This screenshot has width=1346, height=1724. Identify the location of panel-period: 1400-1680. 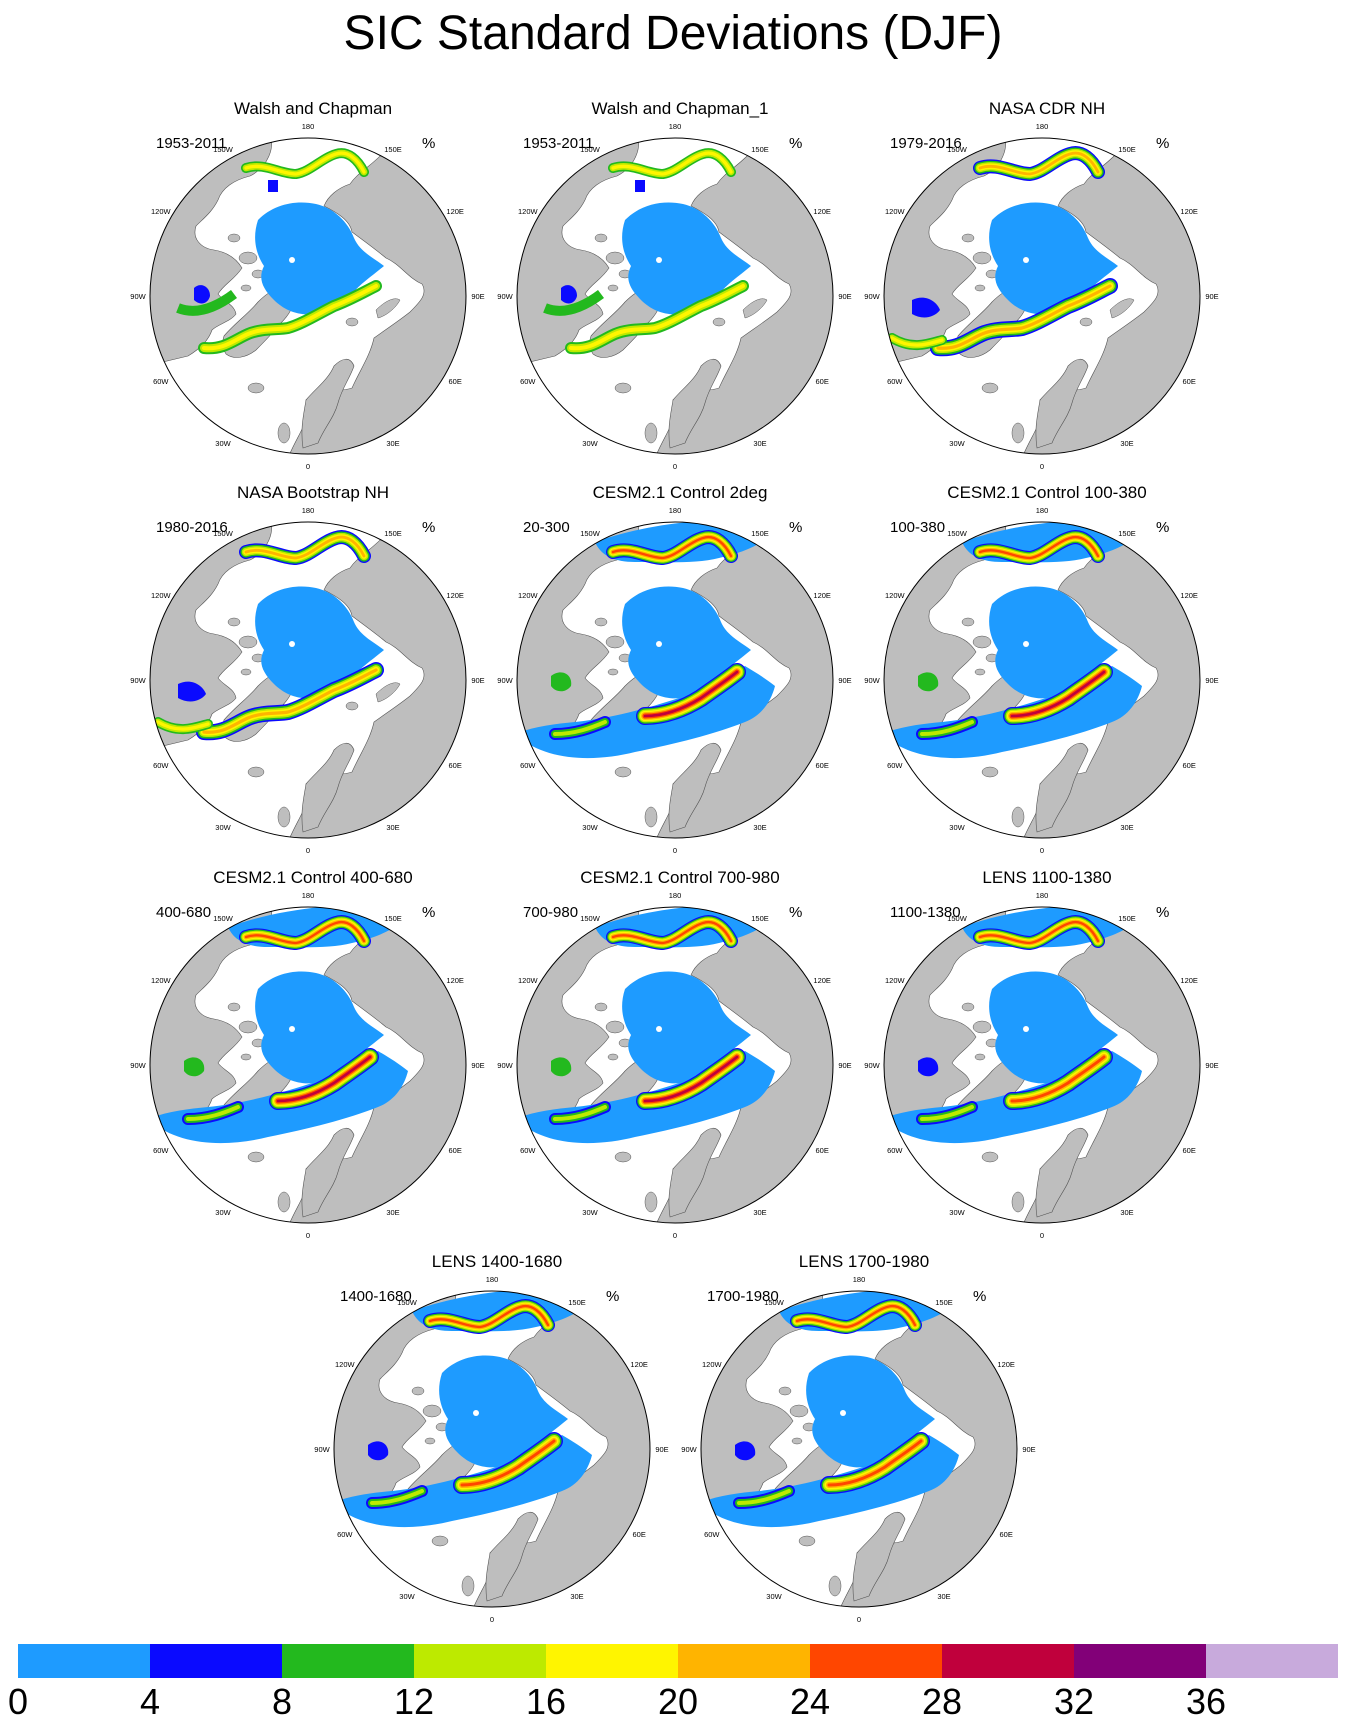
(376, 1296).